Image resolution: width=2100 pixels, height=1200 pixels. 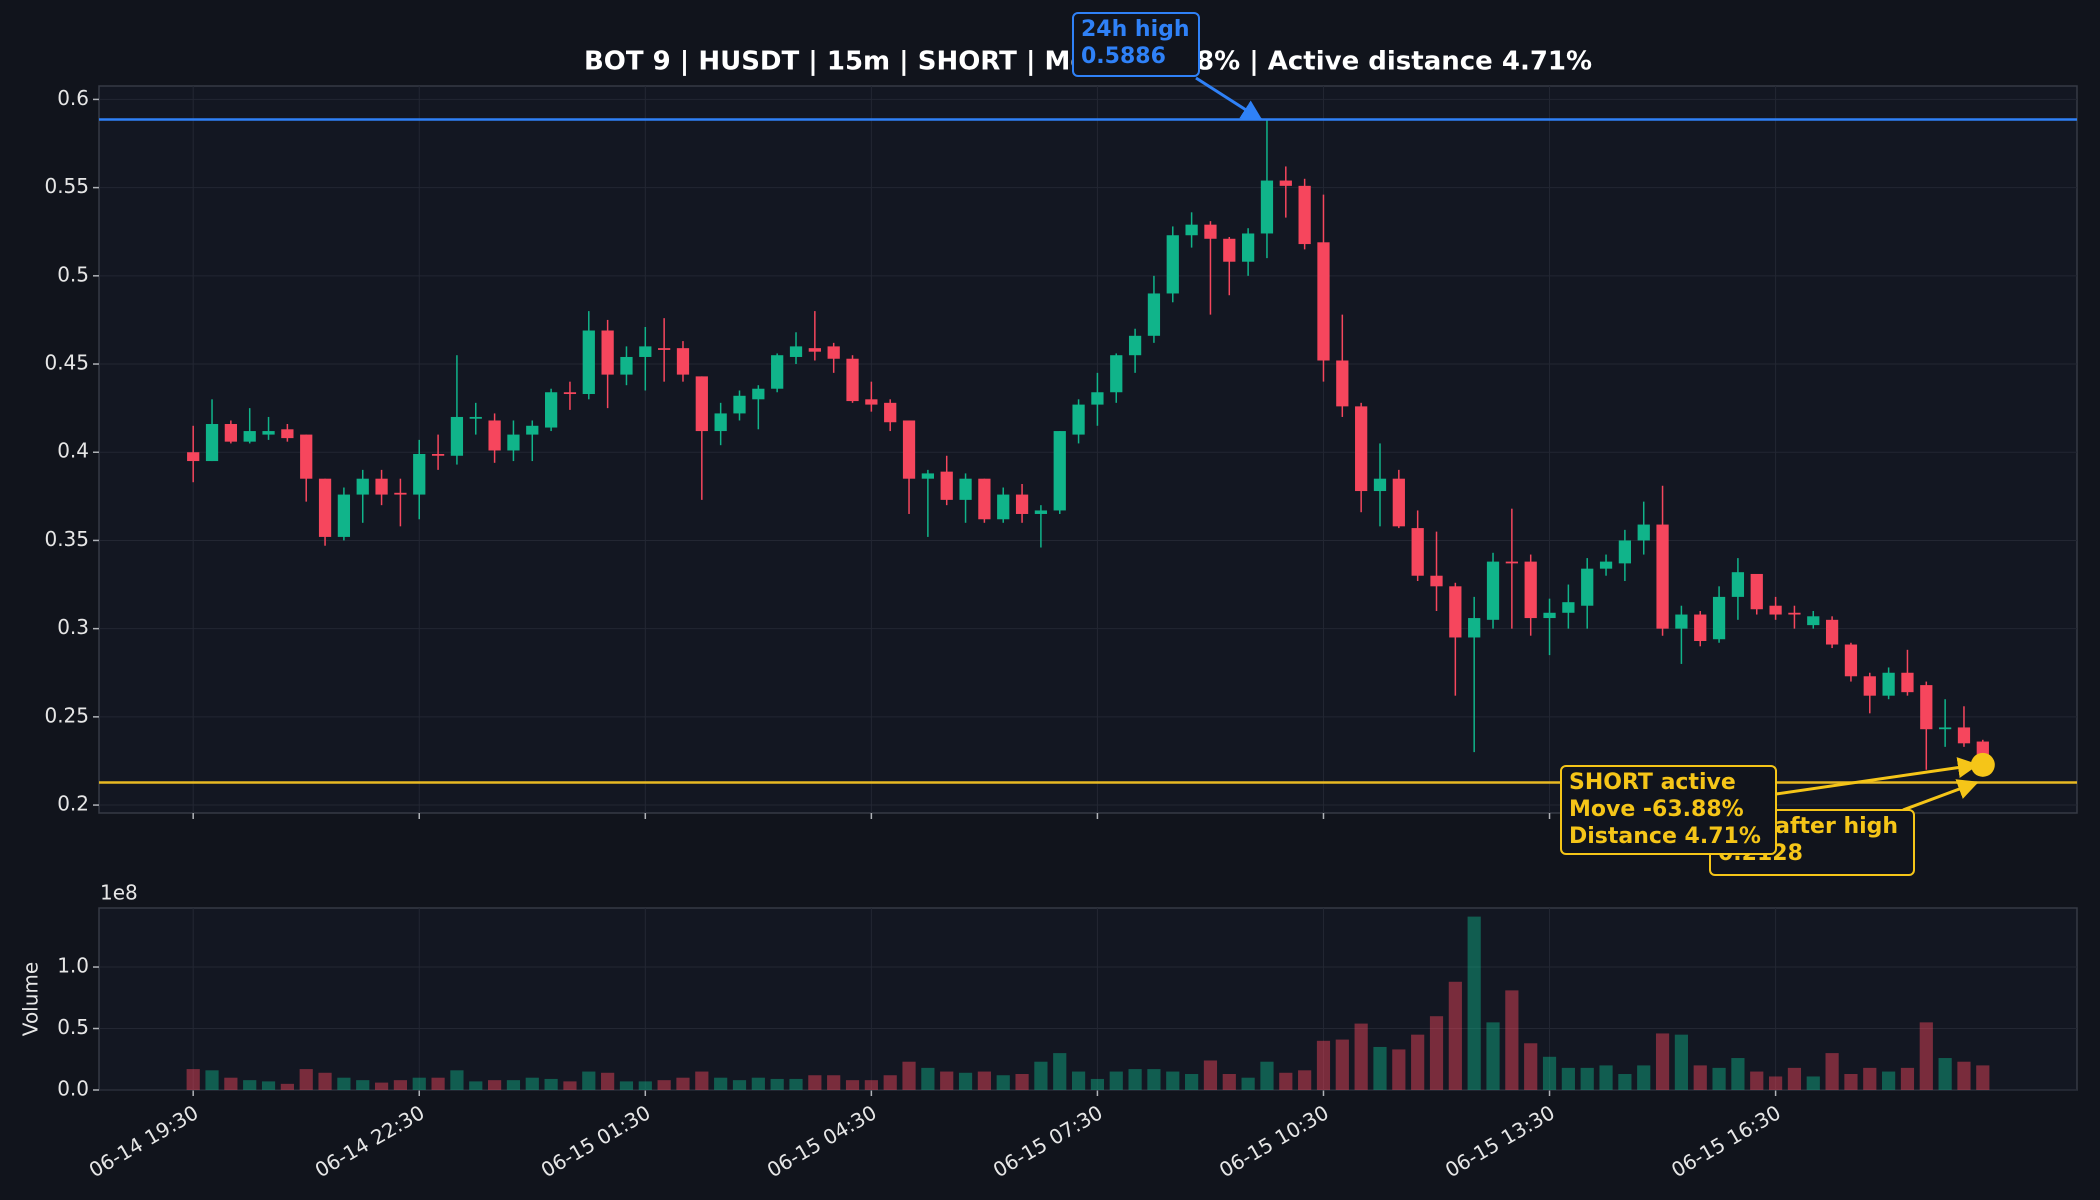 I want to click on y-tick-label: 0.5, so click(x=73, y=1027).